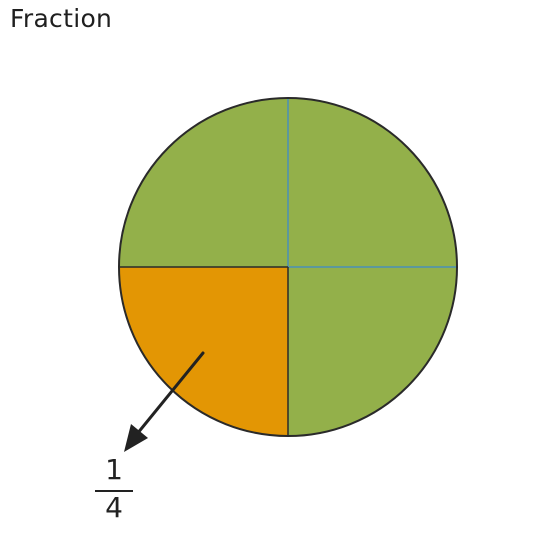 The image size is (551, 543). I want to click on circle-quarter-bottom-left-shaded, so click(203, 351).